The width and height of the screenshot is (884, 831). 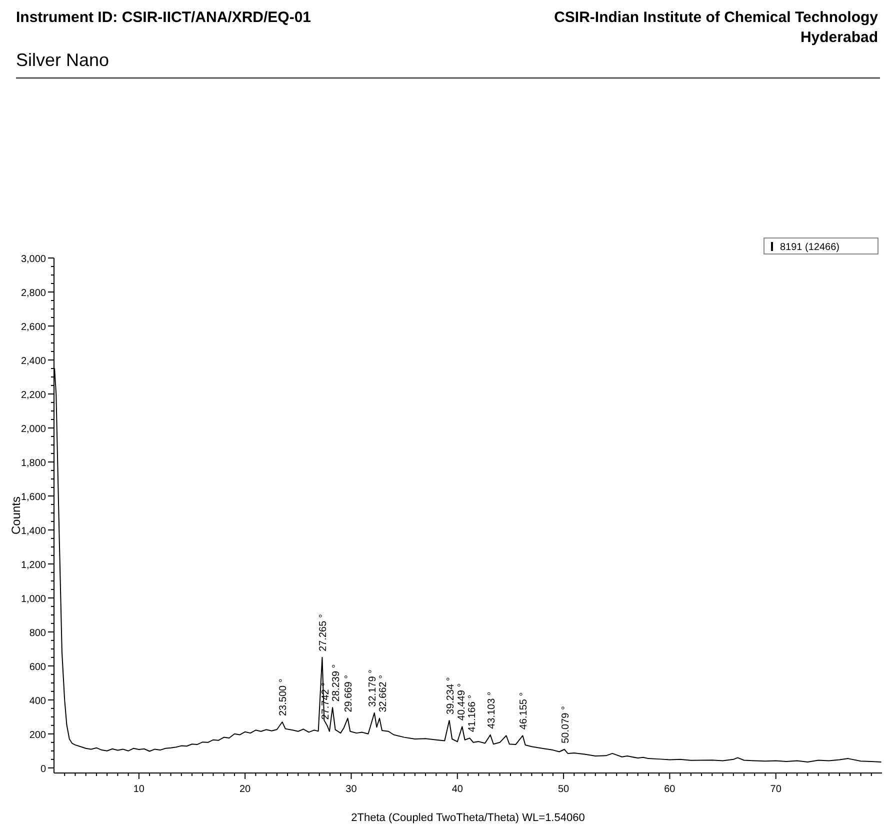 What do you see at coordinates (139, 789) in the screenshot?
I see `x-tick-label: 10` at bounding box center [139, 789].